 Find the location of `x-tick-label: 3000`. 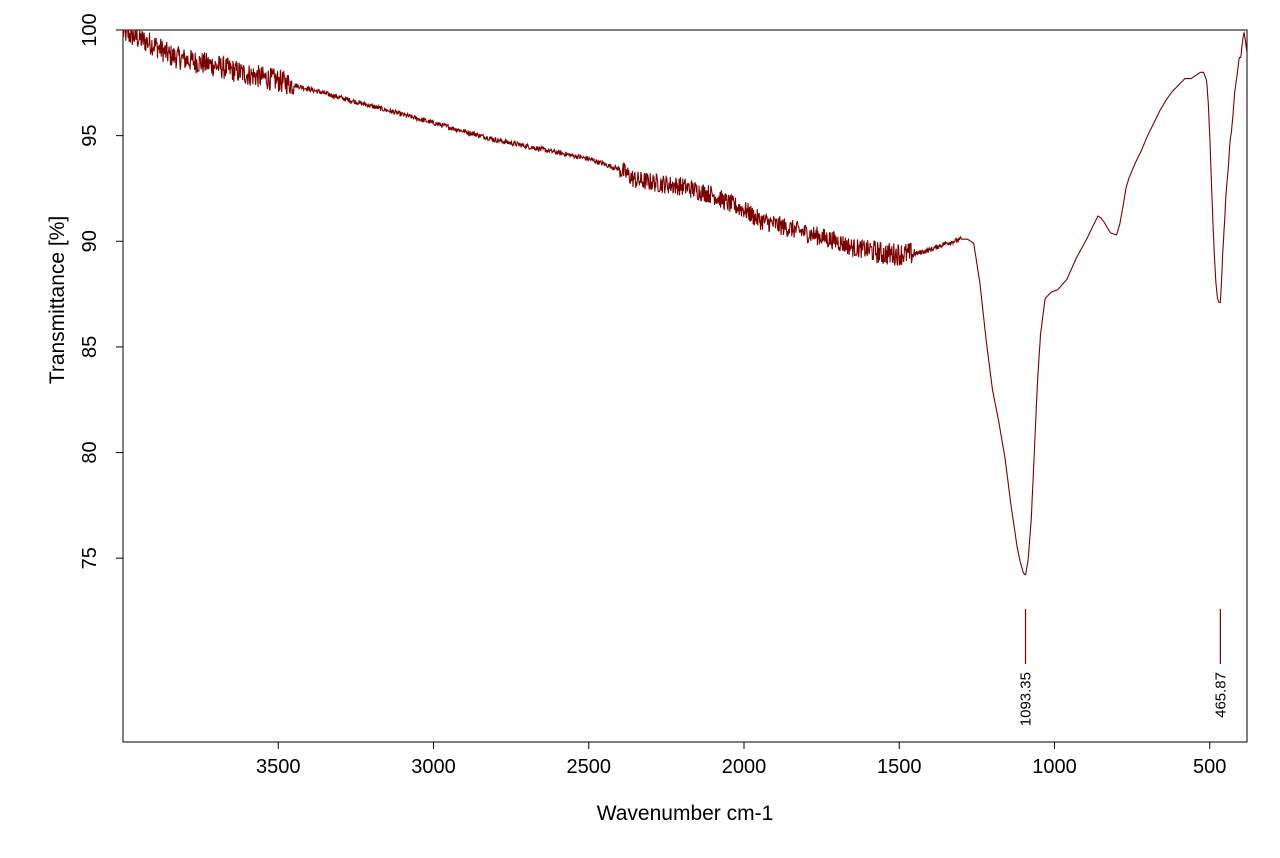

x-tick-label: 3000 is located at coordinates (433, 767).